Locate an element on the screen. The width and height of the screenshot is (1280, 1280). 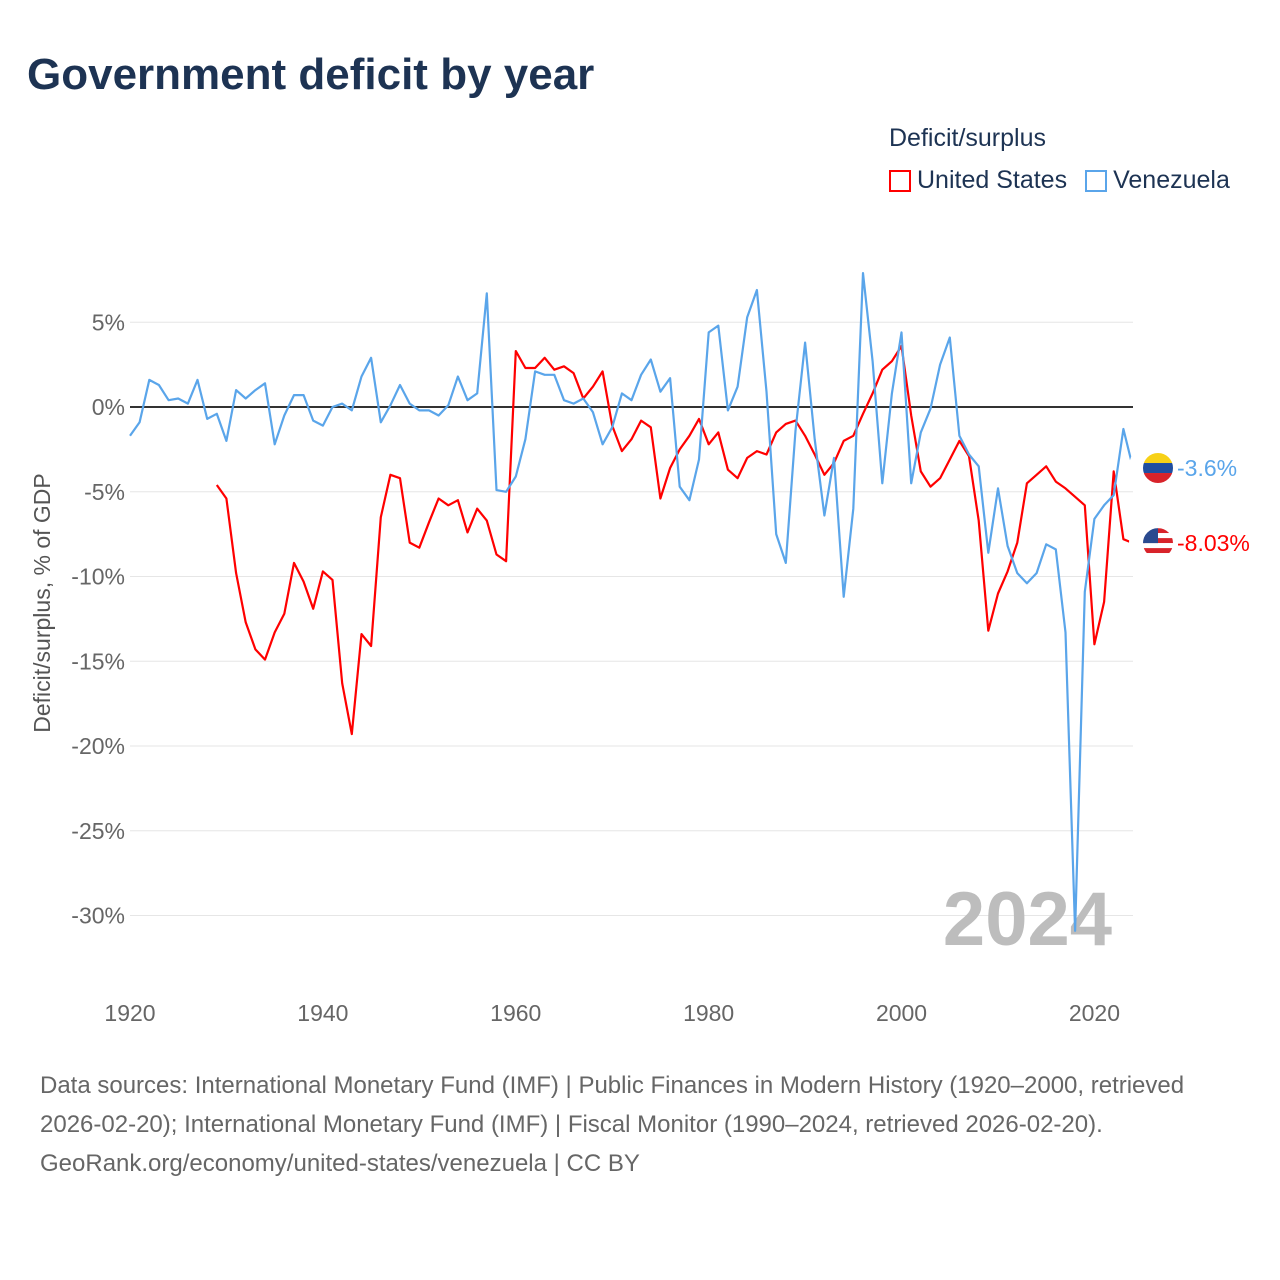
legend-swatch-venezuela is located at coordinates (1096, 180).